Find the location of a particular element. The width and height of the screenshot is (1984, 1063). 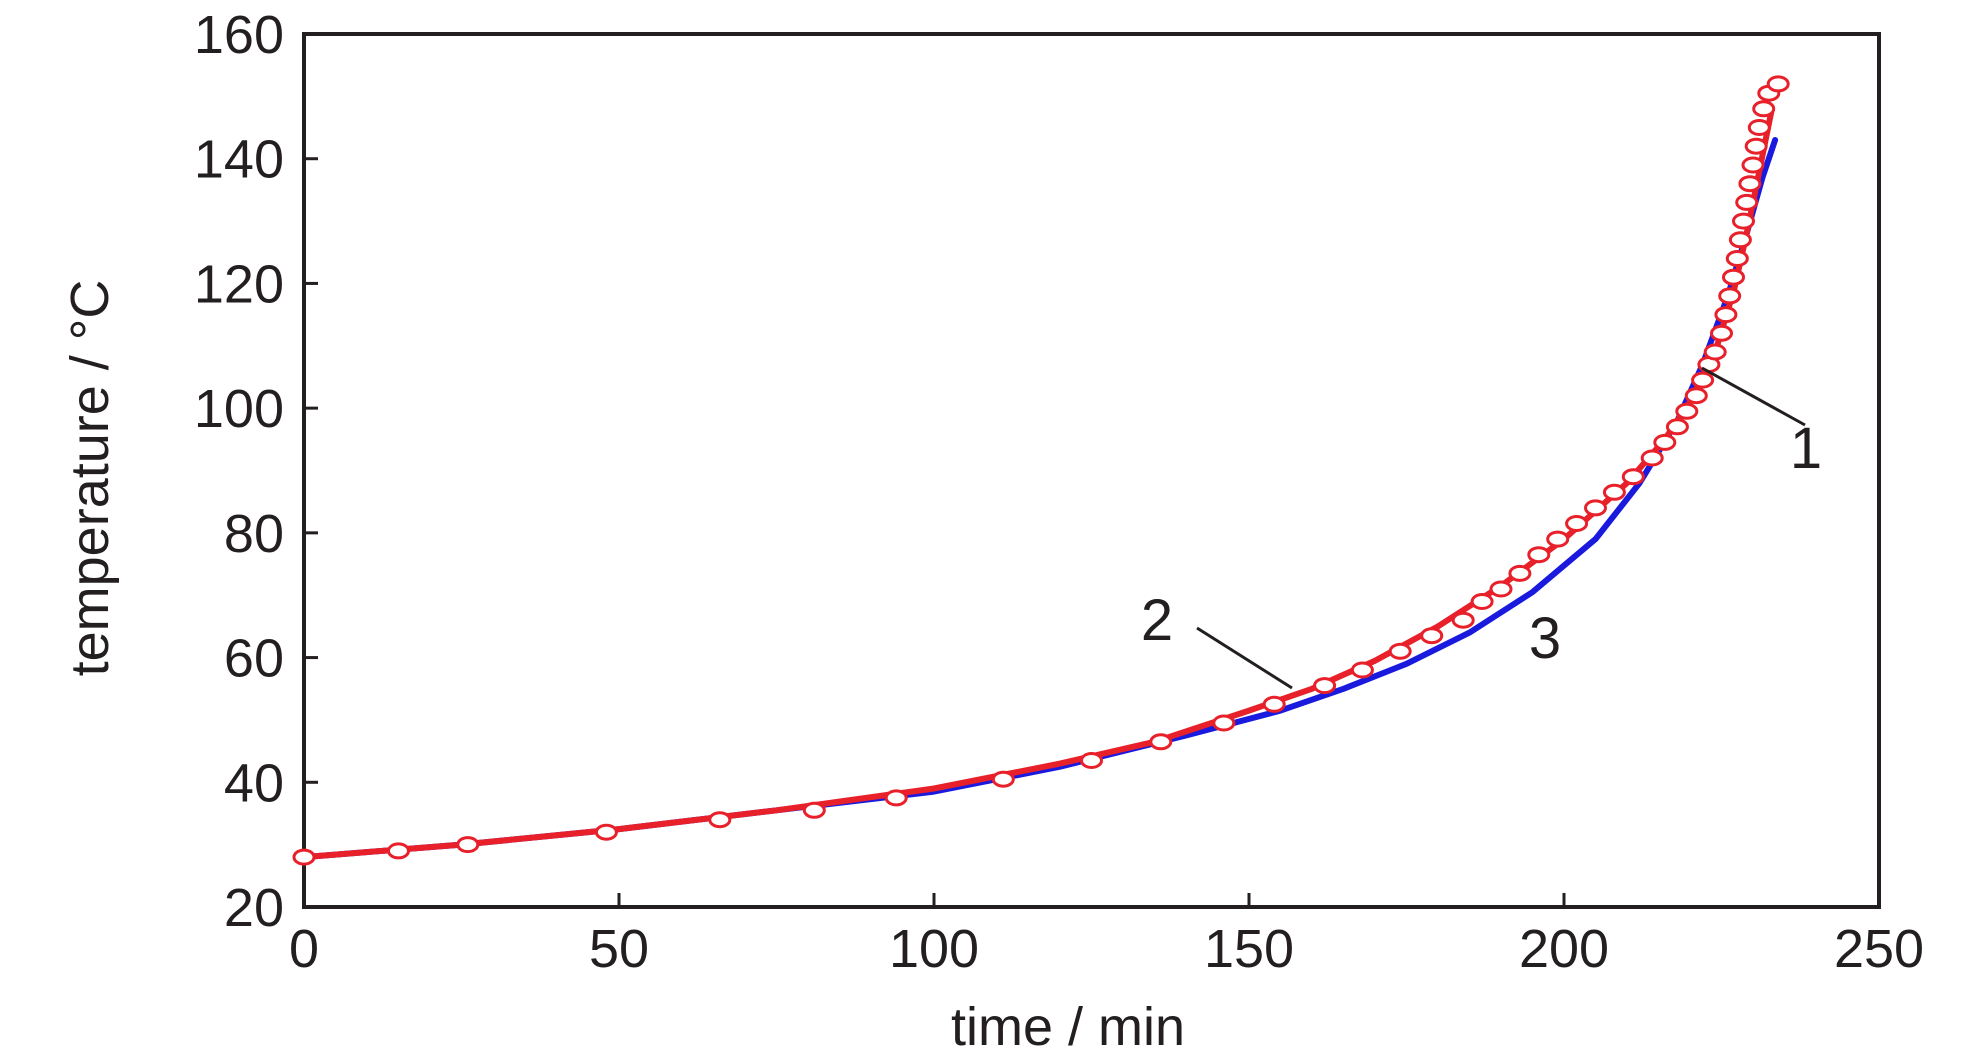

annotations: 1 2 3 is located at coordinates (1481, 528).